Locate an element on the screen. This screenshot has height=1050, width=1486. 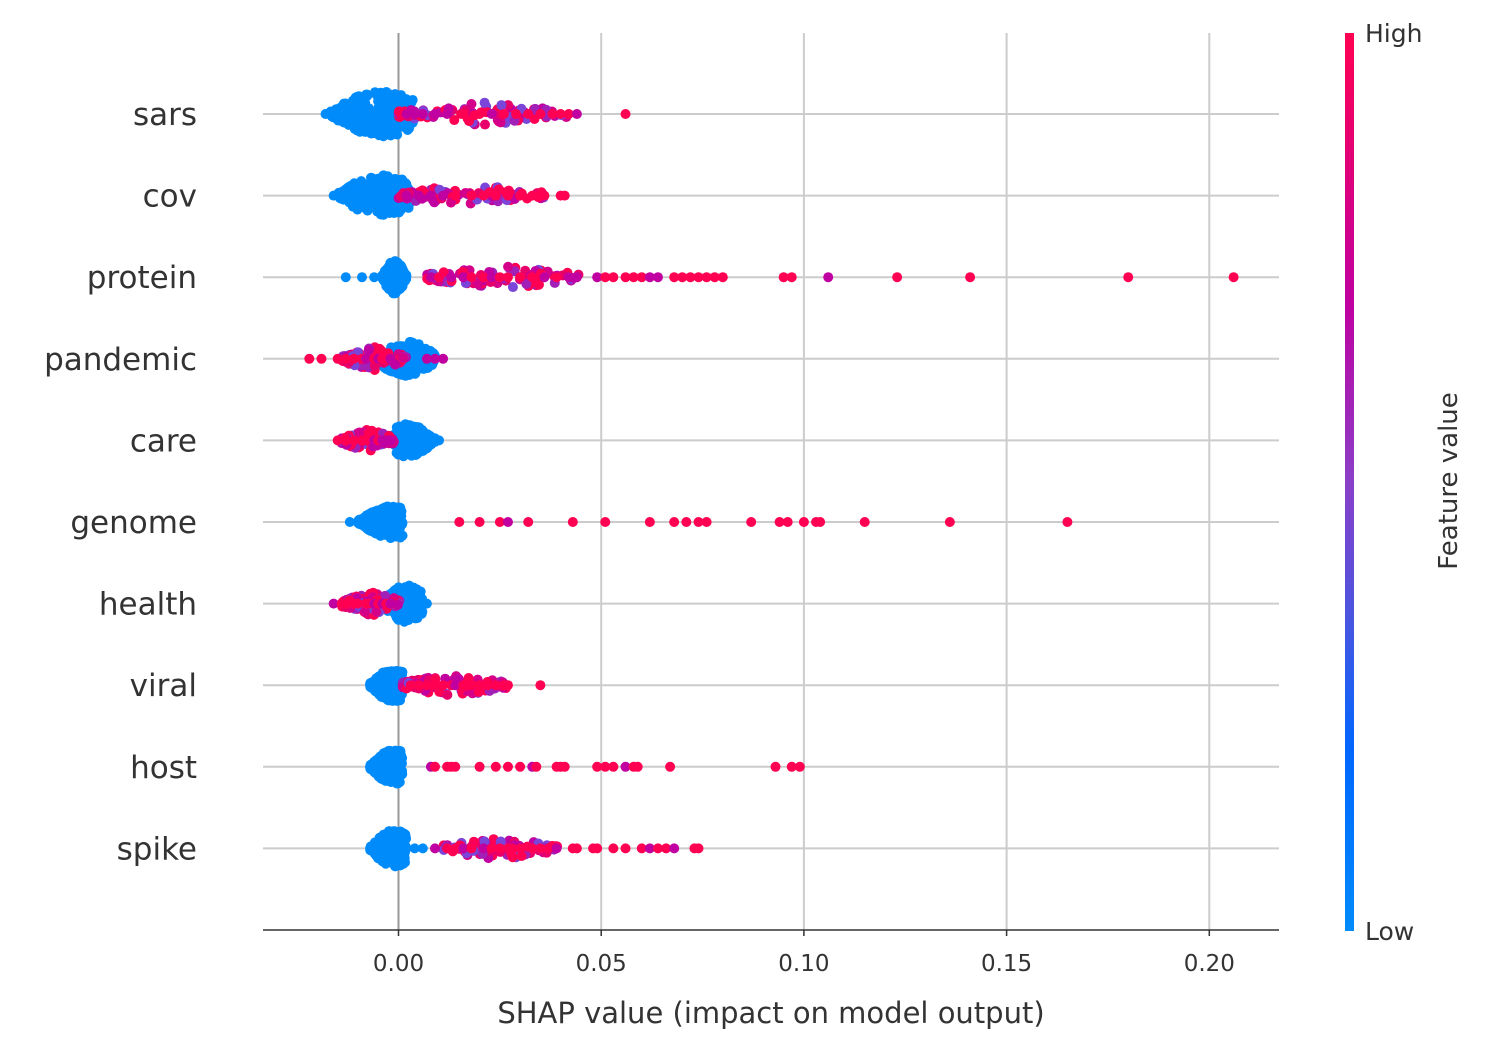
feature-label-protein: protein is located at coordinates (142, 278).